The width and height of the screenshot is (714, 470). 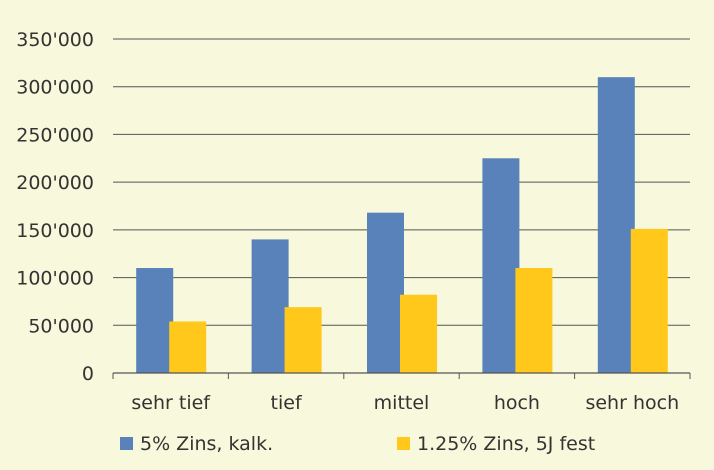 What do you see at coordinates (55, 183) in the screenshot?
I see `y-tick-label: 200'000` at bounding box center [55, 183].